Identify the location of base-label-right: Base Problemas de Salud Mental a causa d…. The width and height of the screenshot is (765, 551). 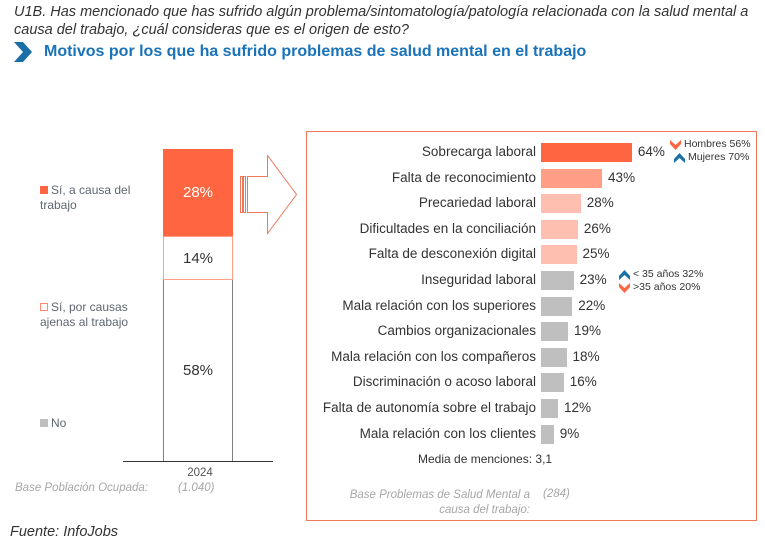
(439, 502).